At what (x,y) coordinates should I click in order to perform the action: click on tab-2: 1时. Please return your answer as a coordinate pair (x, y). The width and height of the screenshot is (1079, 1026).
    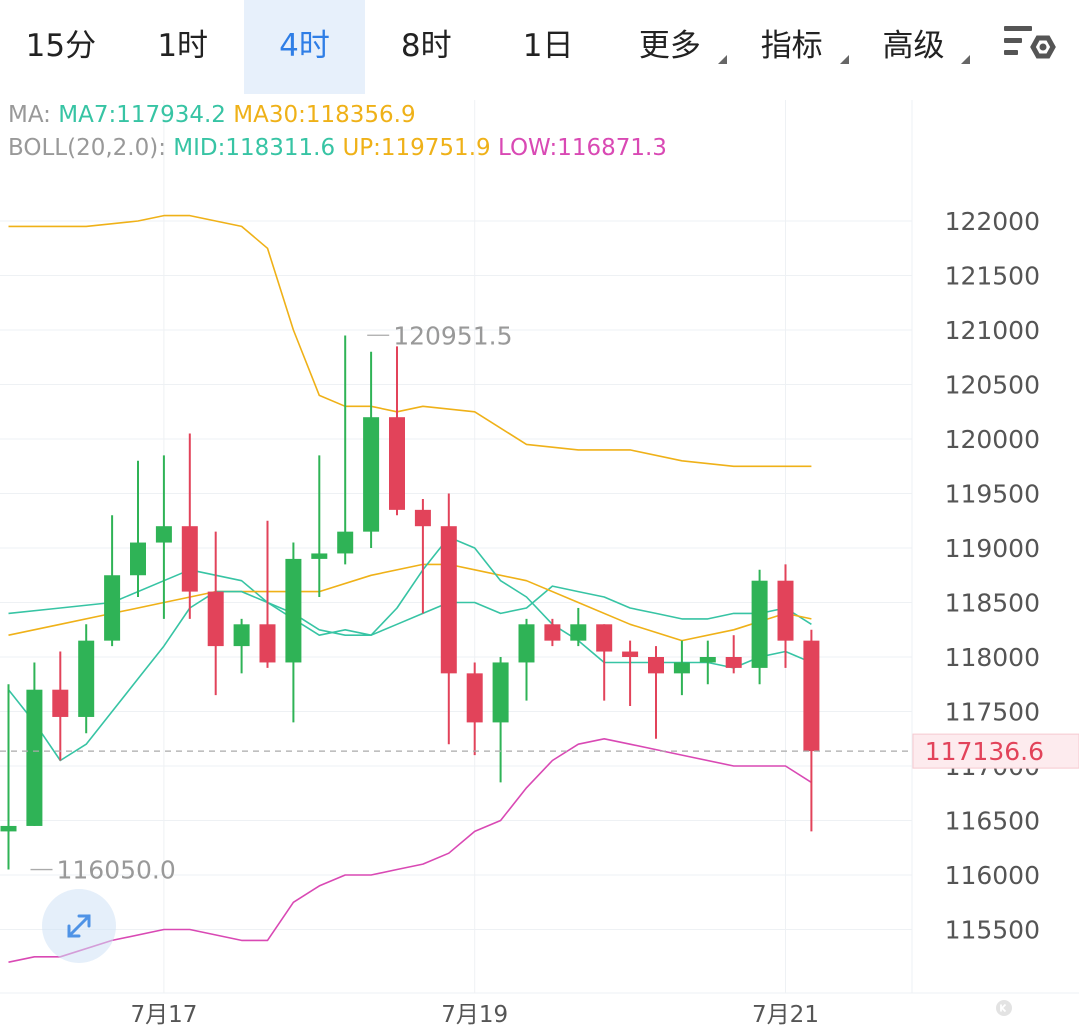
    Looking at the image, I should click on (183, 47).